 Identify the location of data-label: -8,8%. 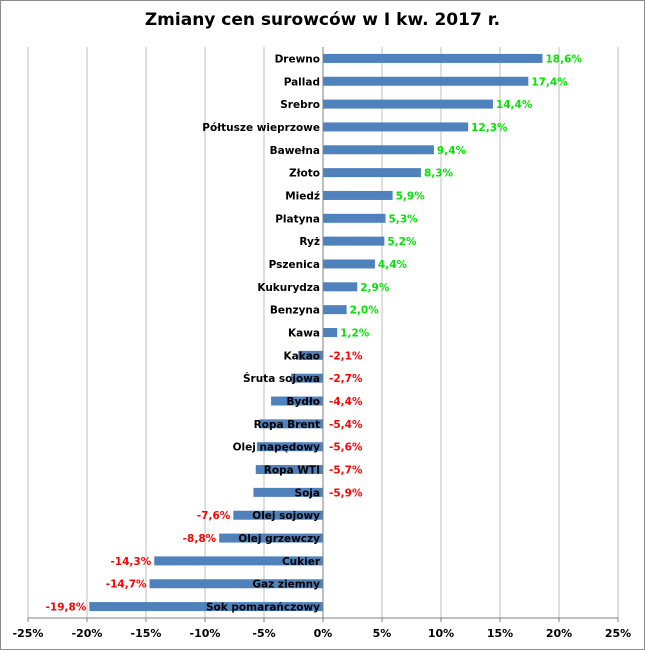
(200, 539).